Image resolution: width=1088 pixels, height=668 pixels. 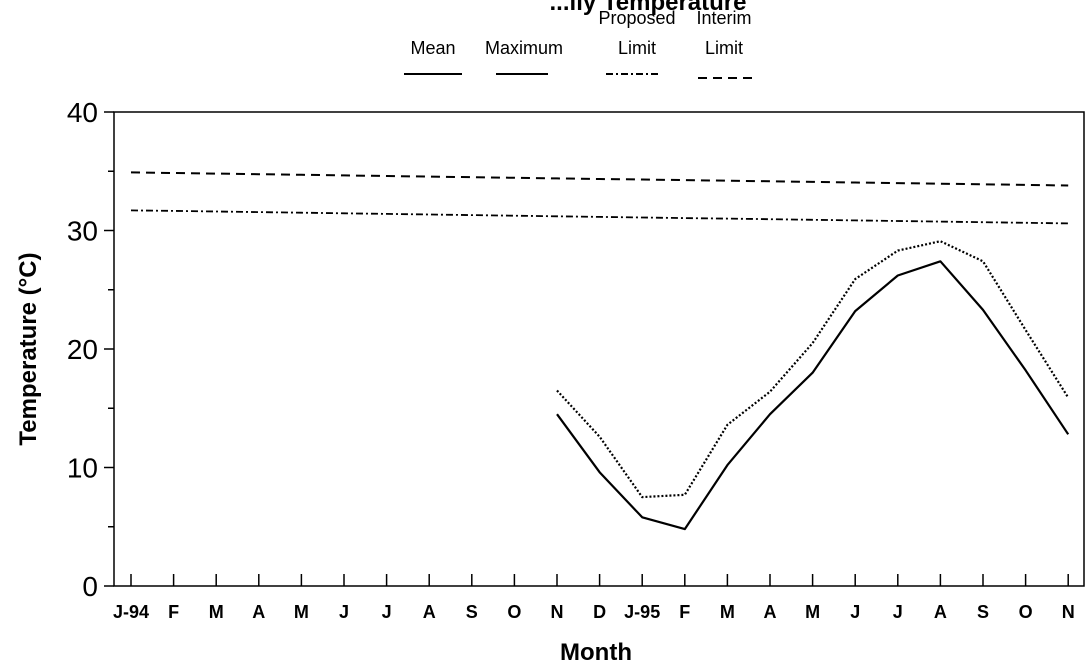 What do you see at coordinates (82, 349) in the screenshot?
I see `y-tick-label: 20` at bounding box center [82, 349].